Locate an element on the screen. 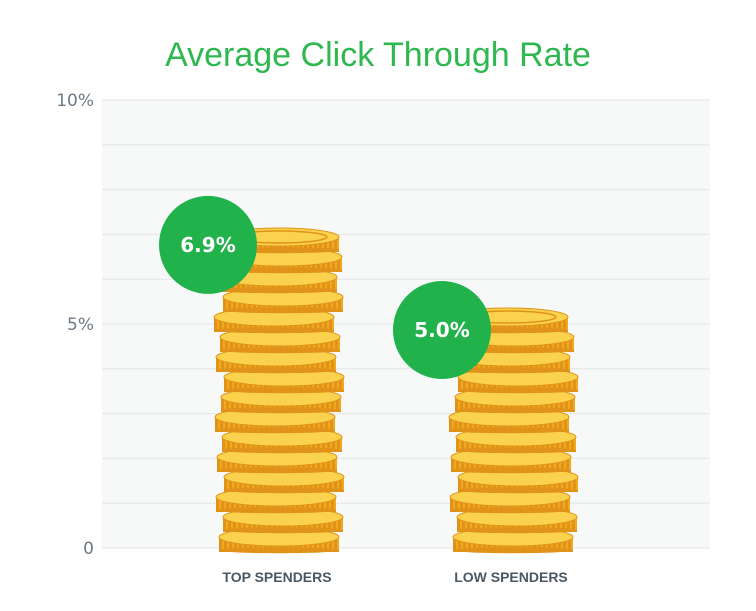  bar-top-spenders: 6.9% is located at coordinates (252, 374).